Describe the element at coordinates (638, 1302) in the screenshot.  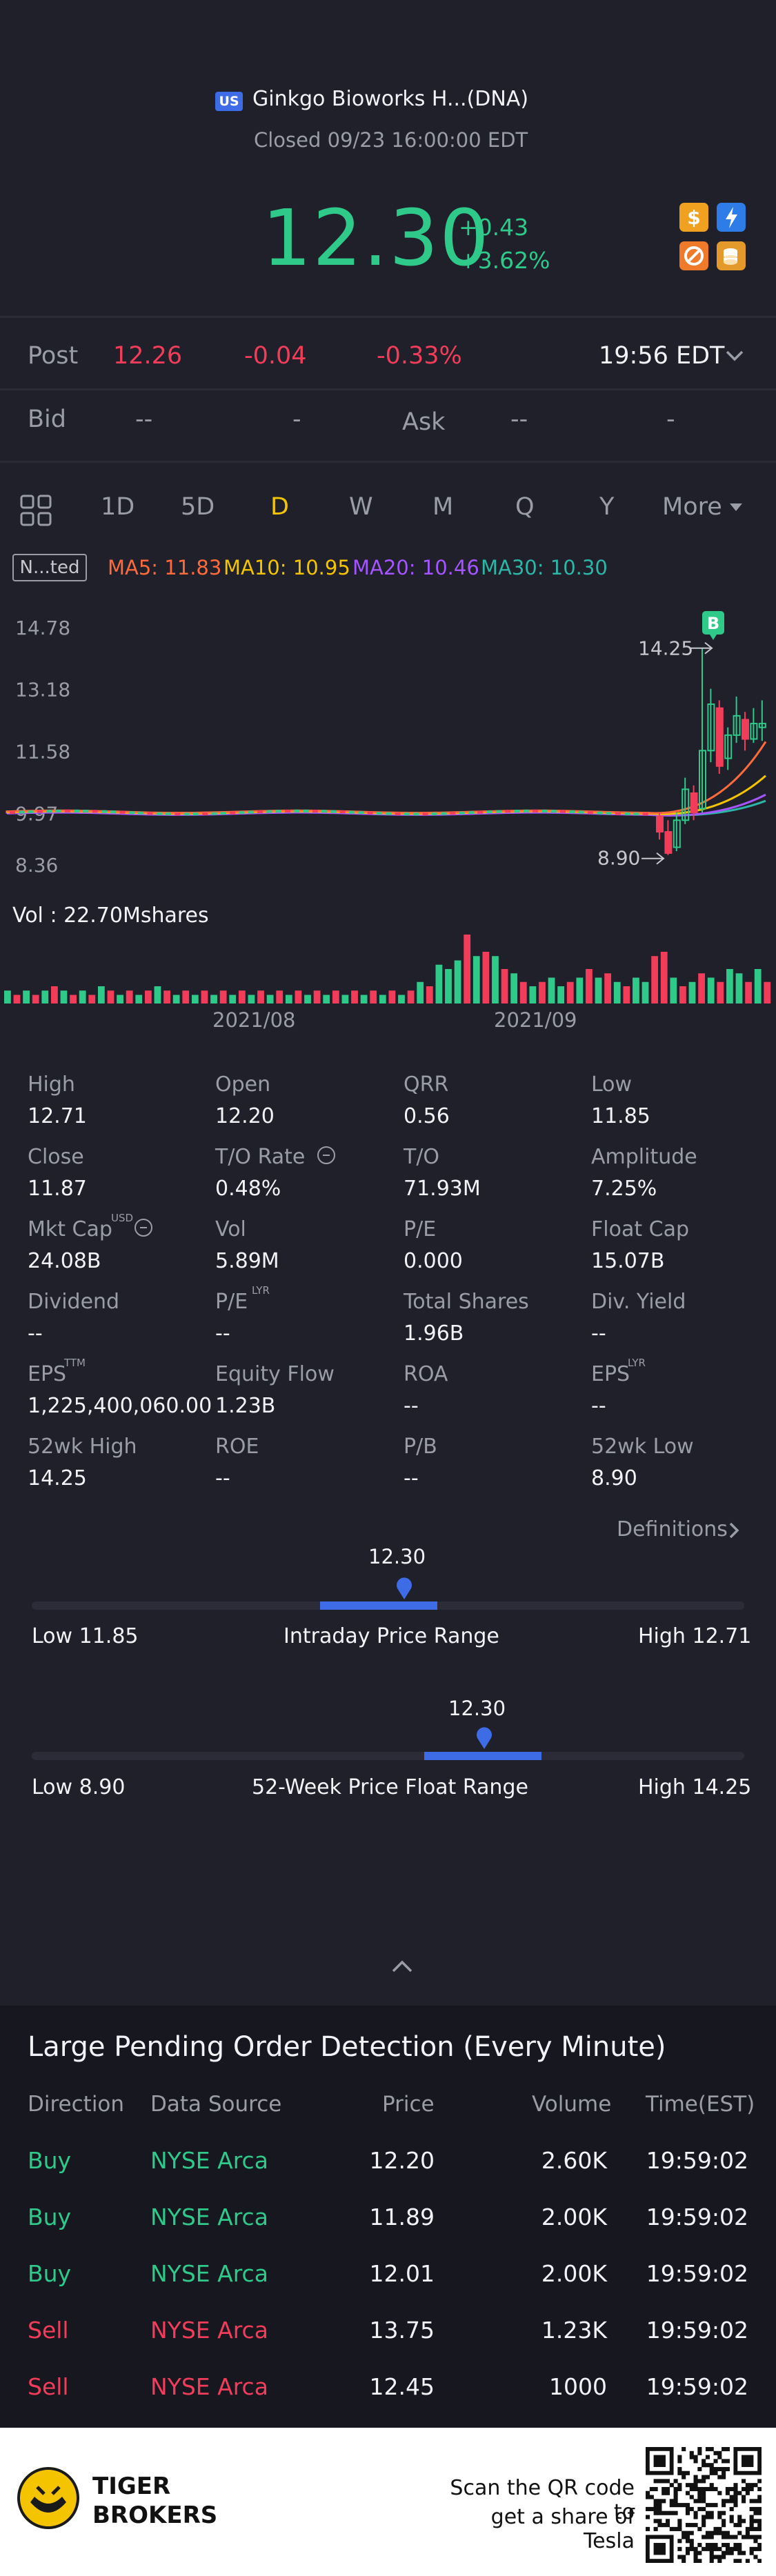
I see `stat-label: Div. Yield` at that location.